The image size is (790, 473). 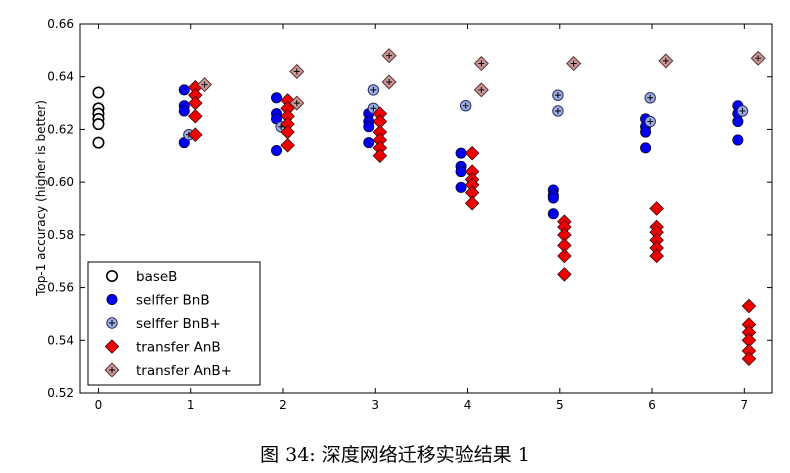 What do you see at coordinates (156, 277) in the screenshot?
I see `legend-label: baseB` at bounding box center [156, 277].